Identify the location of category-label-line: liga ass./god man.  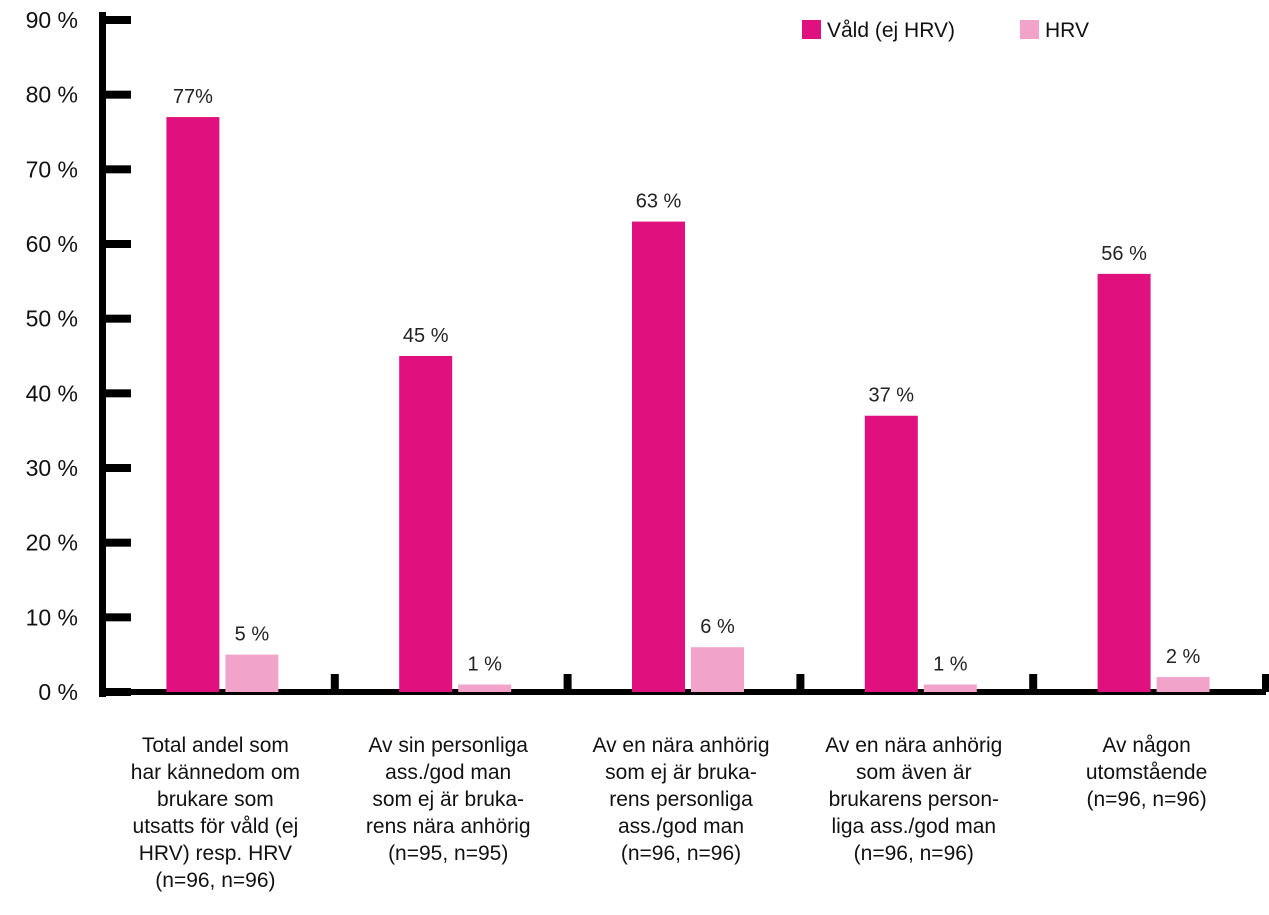
(913, 826).